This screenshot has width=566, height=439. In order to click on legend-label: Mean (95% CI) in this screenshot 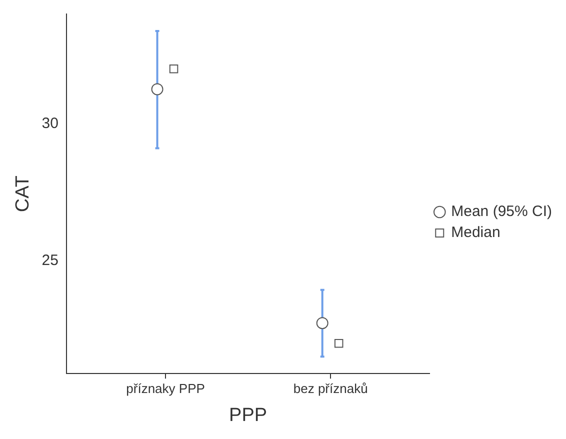, I will do `click(501, 211)`.